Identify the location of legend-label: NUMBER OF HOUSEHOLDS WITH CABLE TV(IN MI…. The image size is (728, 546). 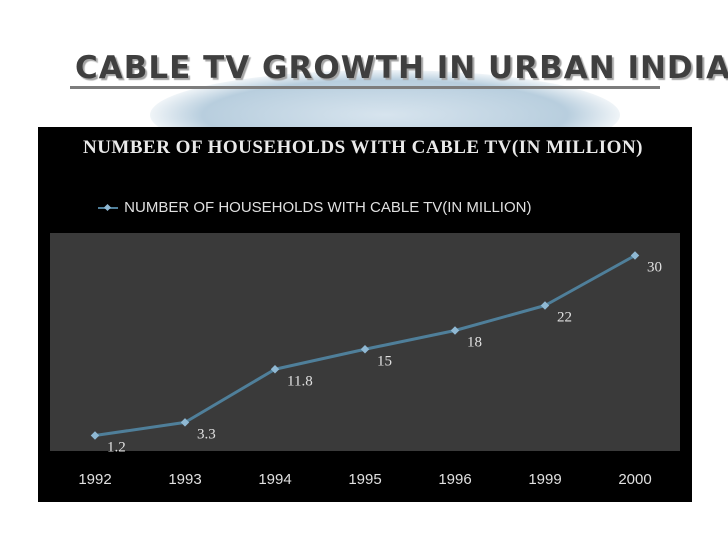
(328, 207).